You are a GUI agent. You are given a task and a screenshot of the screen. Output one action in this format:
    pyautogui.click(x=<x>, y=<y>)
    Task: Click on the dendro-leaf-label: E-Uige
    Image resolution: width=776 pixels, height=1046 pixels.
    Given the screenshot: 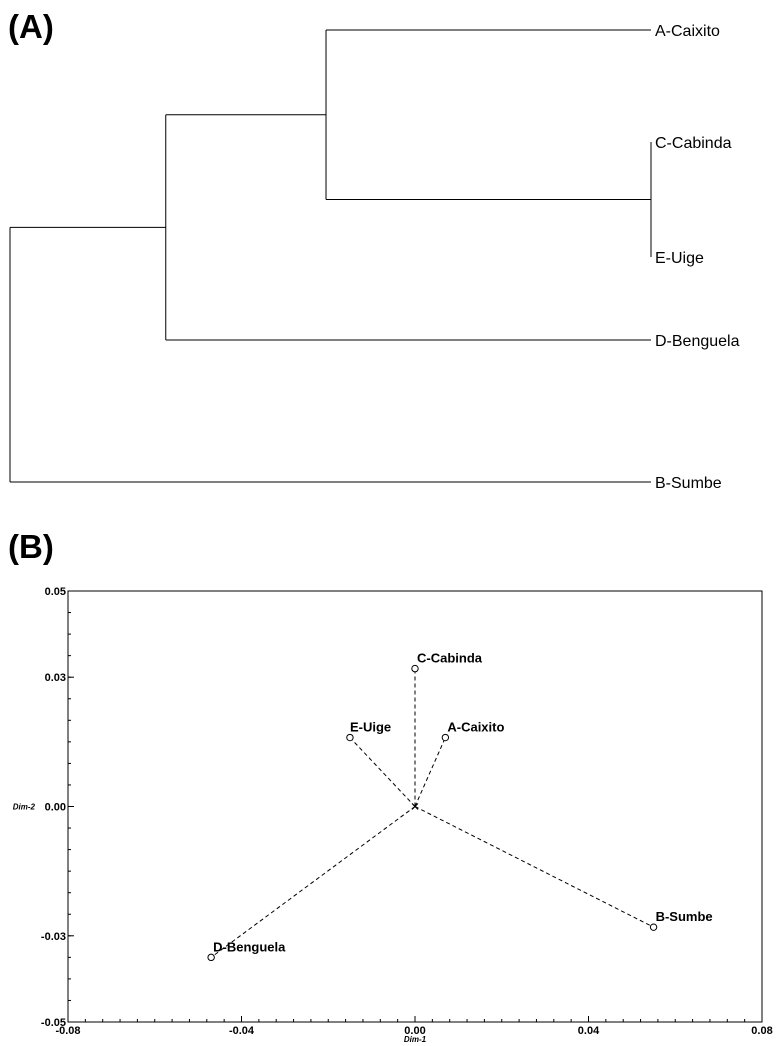 What is the action you would take?
    pyautogui.click(x=679, y=258)
    